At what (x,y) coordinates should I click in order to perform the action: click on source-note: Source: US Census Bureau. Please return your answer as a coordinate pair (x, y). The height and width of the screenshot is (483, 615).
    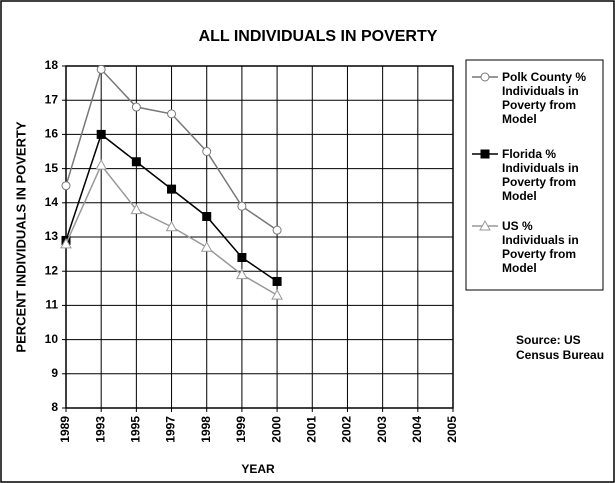
    Looking at the image, I should click on (560, 347).